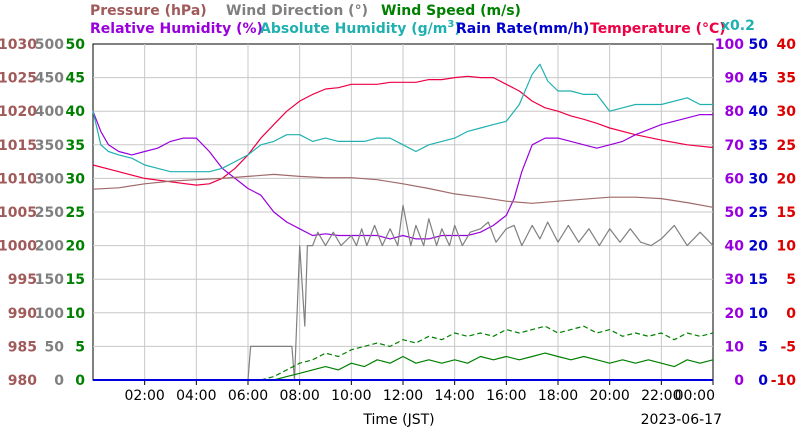 Image resolution: width=800 pixels, height=434 pixels. Describe the element at coordinates (49, 79) in the screenshot. I see `y-tick-wind-direction: 450` at that location.